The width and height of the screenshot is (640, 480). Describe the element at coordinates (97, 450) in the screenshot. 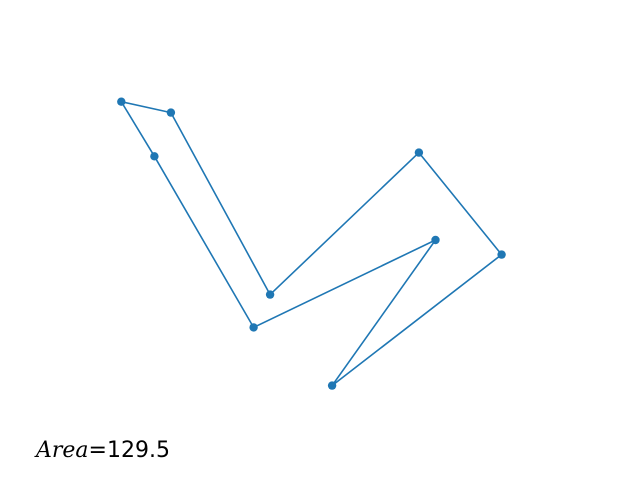

I see `area-equals-sign: =` at that location.